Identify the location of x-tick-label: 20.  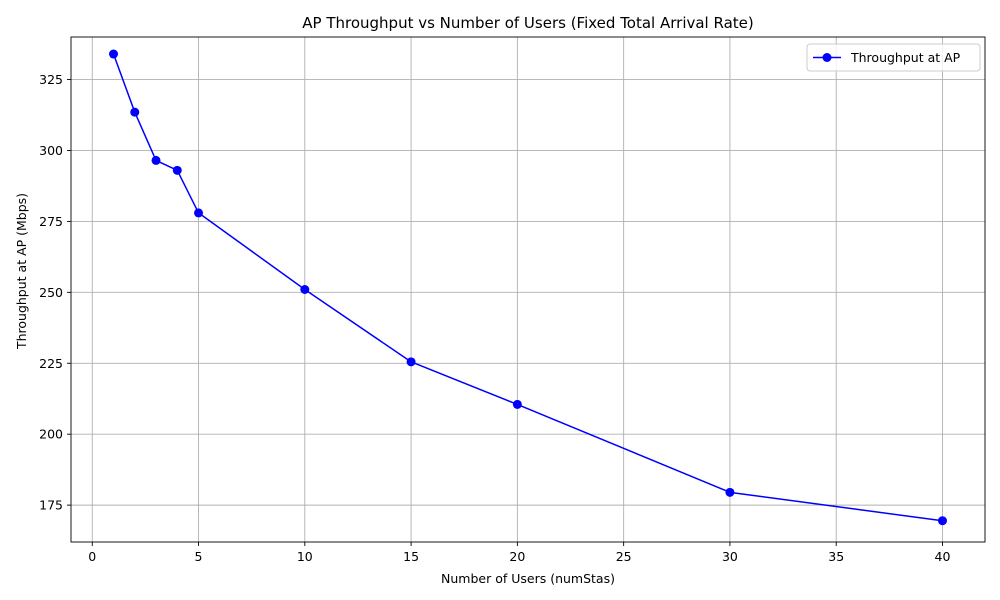
(517, 556).